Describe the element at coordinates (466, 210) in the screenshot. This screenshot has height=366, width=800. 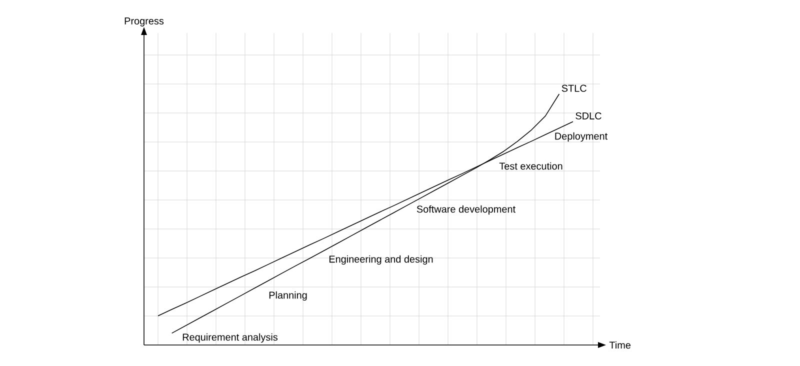
I see `annotation: Software development` at that location.